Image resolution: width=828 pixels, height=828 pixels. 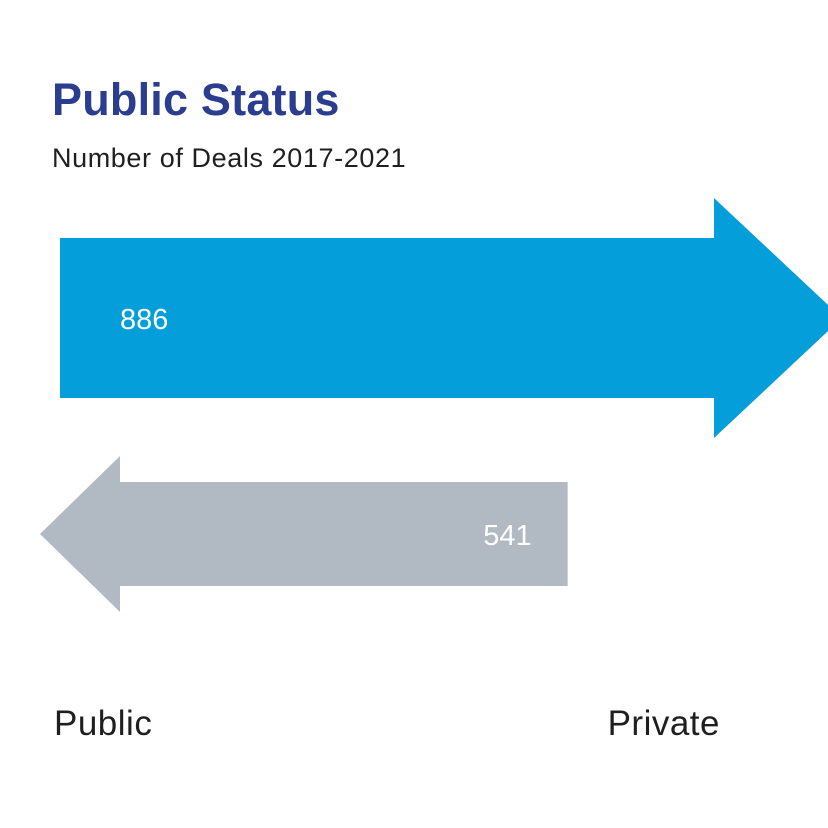 What do you see at coordinates (103, 723) in the screenshot?
I see `axis-label-public: Public` at bounding box center [103, 723].